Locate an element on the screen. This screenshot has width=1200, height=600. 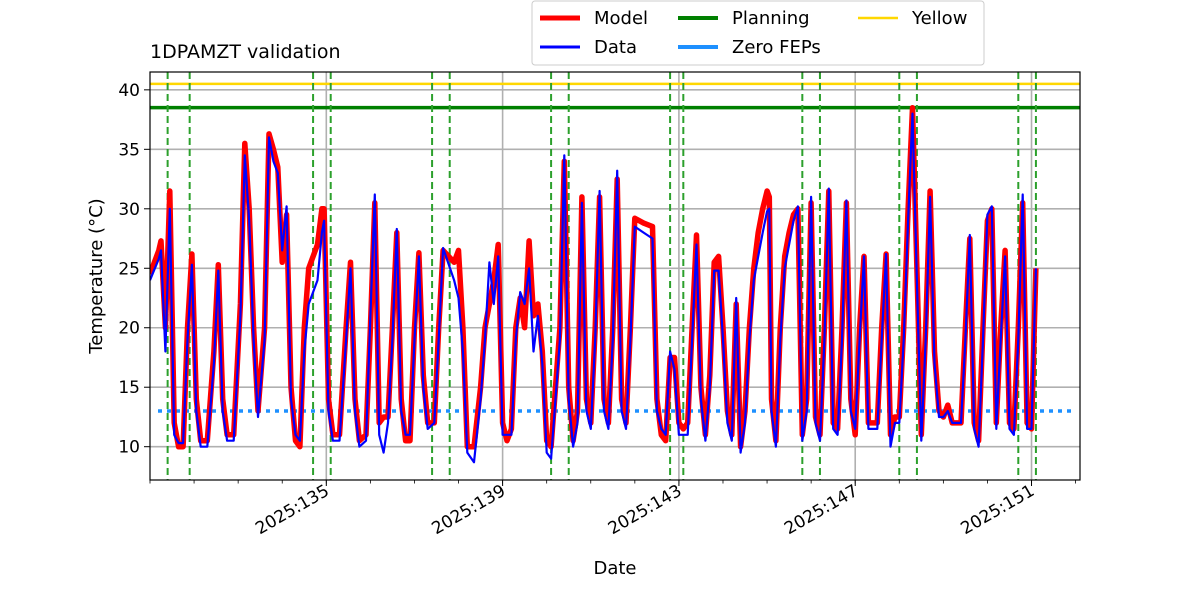
y-tick-label: 25 is located at coordinates (129, 269).